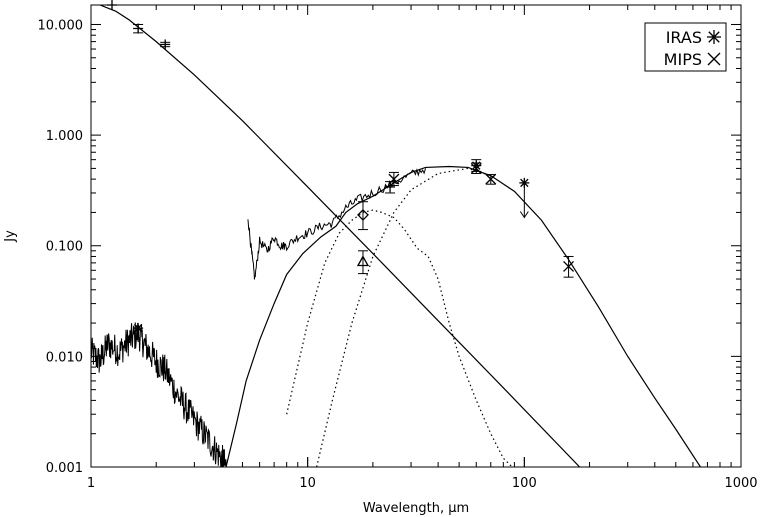 The width and height of the screenshot is (760, 517). Describe the element at coordinates (64, 468) in the screenshot. I see `y-tick-label: 0.001` at that location.